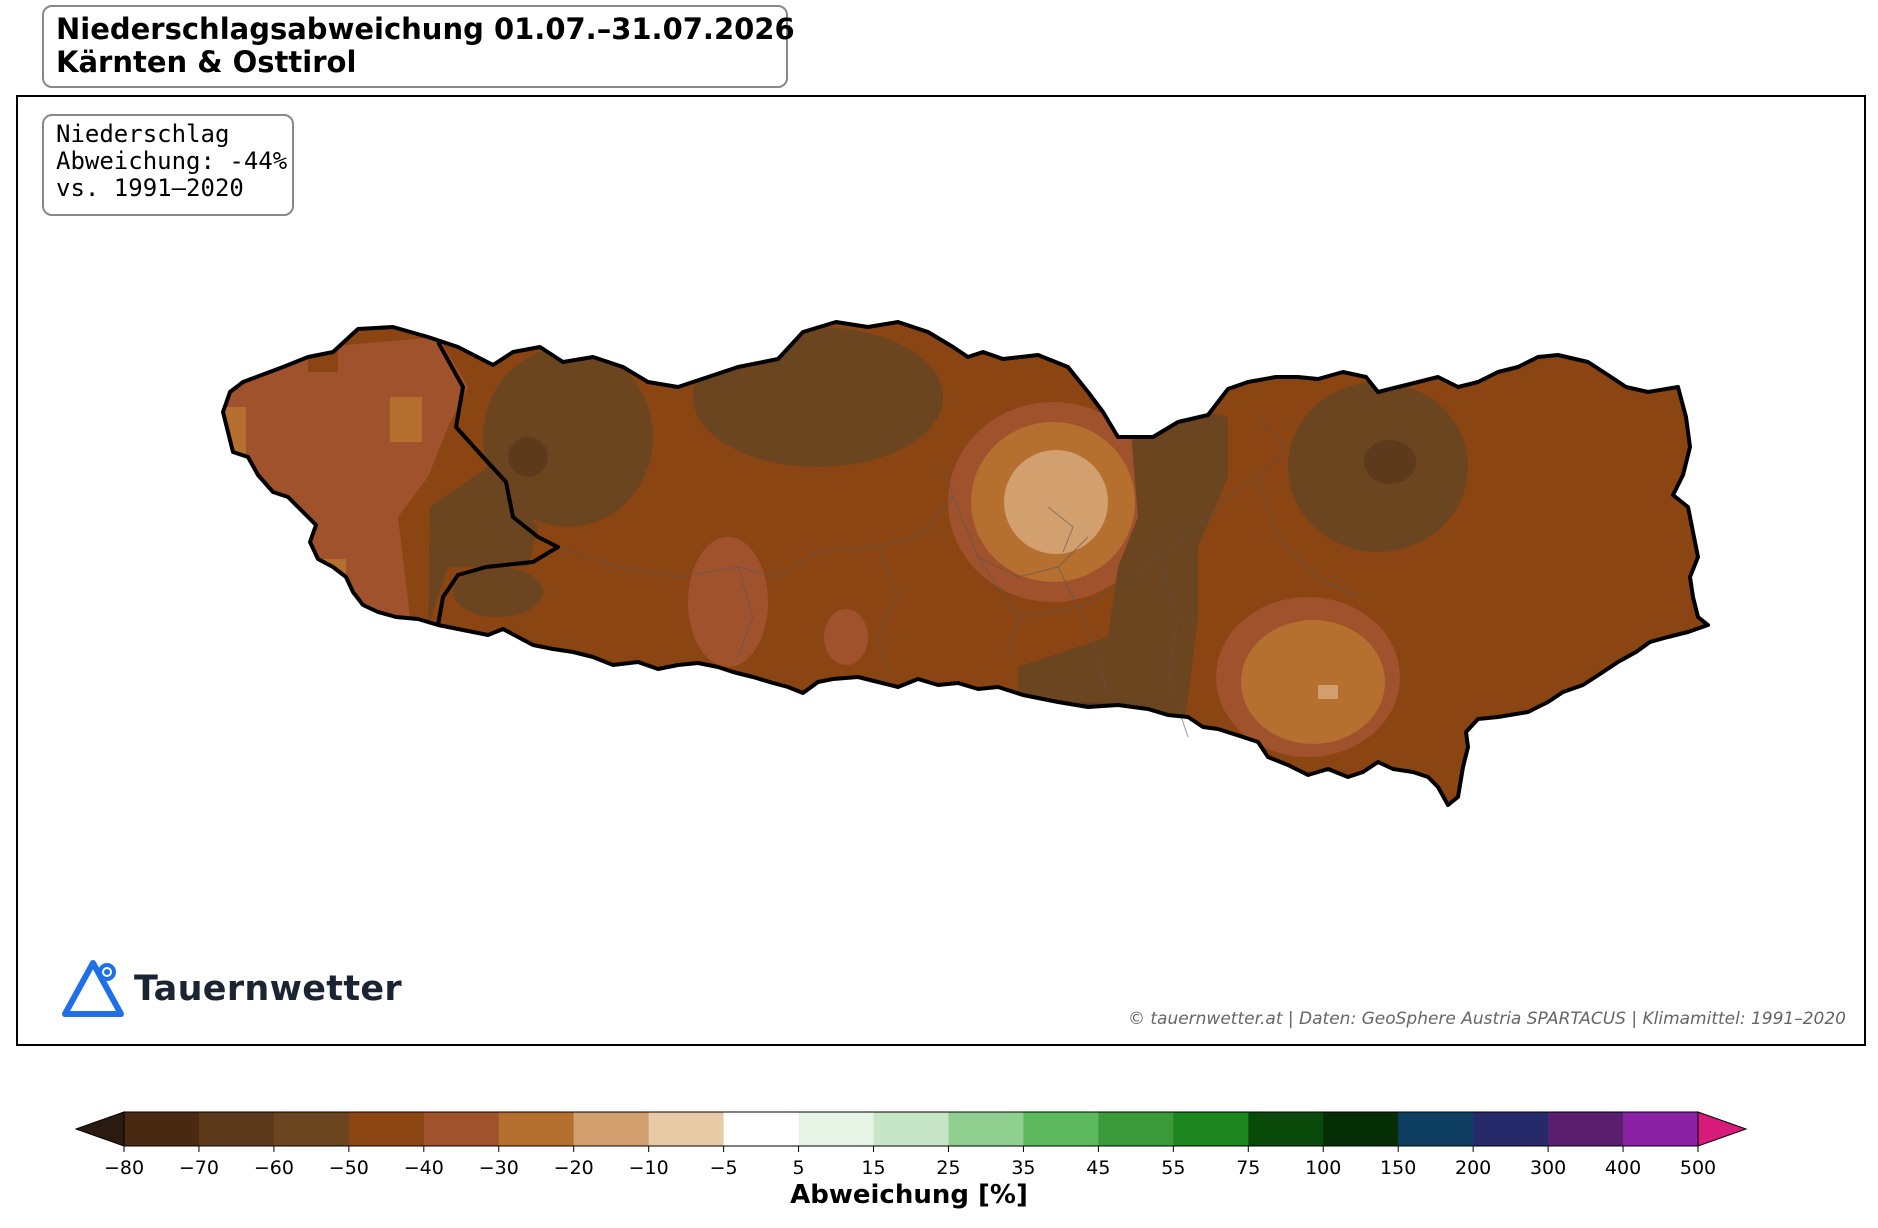 This screenshot has height=1228, width=1878. What do you see at coordinates (274, 1168) in the screenshot?
I see `colorbar-tick-label: −60` at bounding box center [274, 1168].